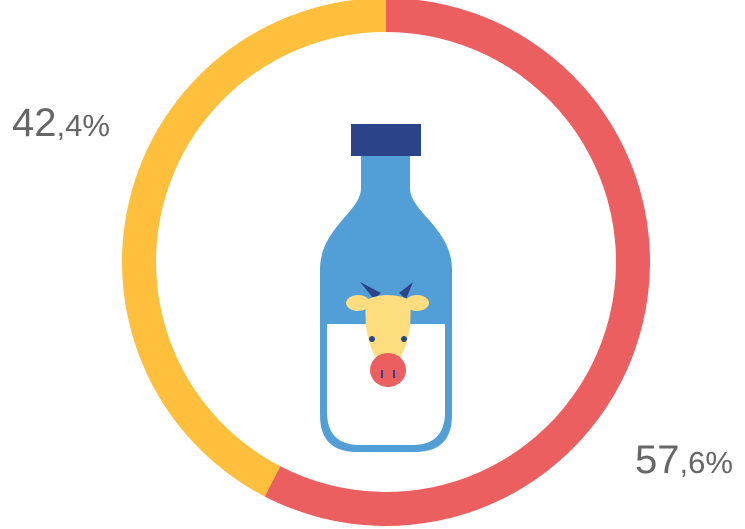 The image size is (745, 529). What do you see at coordinates (382, 374) in the screenshot?
I see `cow-nostril-left` at bounding box center [382, 374].